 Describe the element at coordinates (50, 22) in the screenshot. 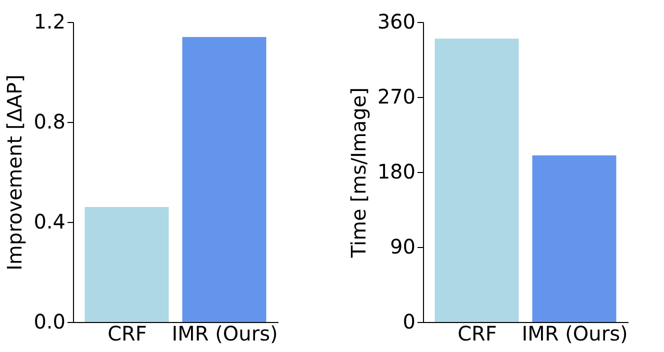

I see `y-tick-label: 1.2` at that location.